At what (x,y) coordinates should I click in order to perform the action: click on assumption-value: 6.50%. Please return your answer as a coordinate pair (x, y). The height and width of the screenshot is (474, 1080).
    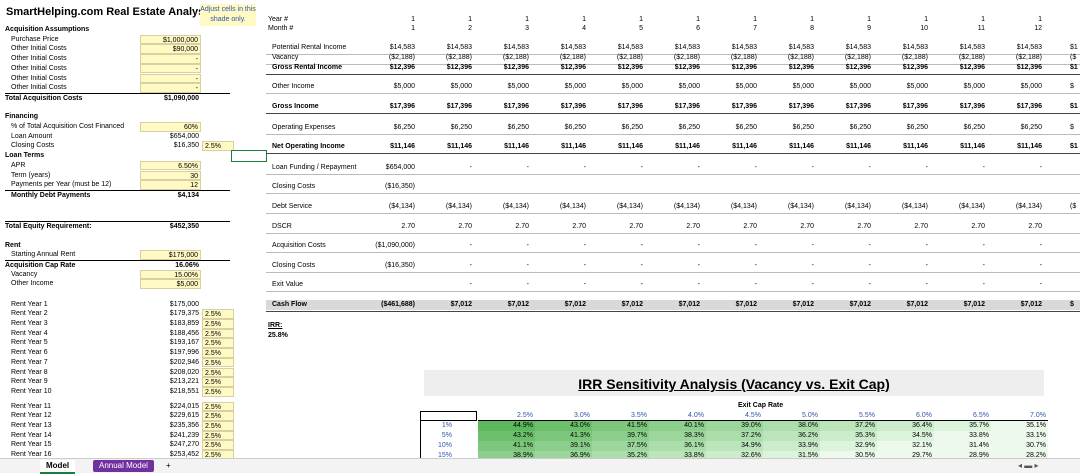
    Looking at the image, I should click on (170, 165).